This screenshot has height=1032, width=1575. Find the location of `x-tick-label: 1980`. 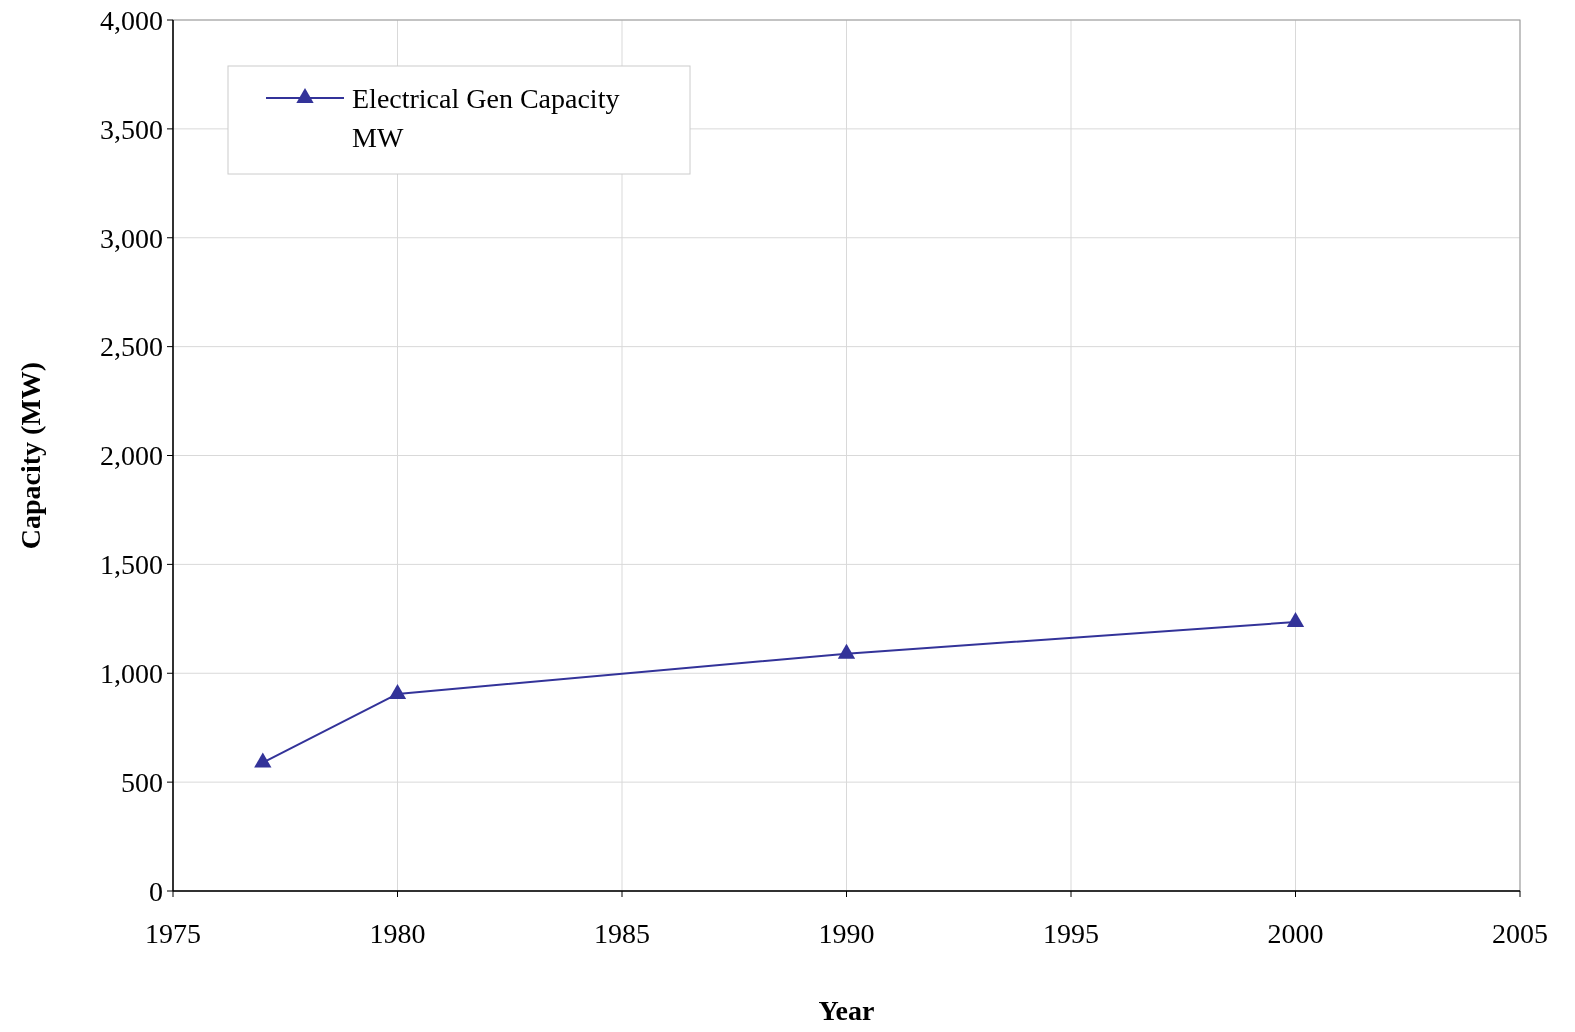

x-tick-label: 1980 is located at coordinates (397, 933).